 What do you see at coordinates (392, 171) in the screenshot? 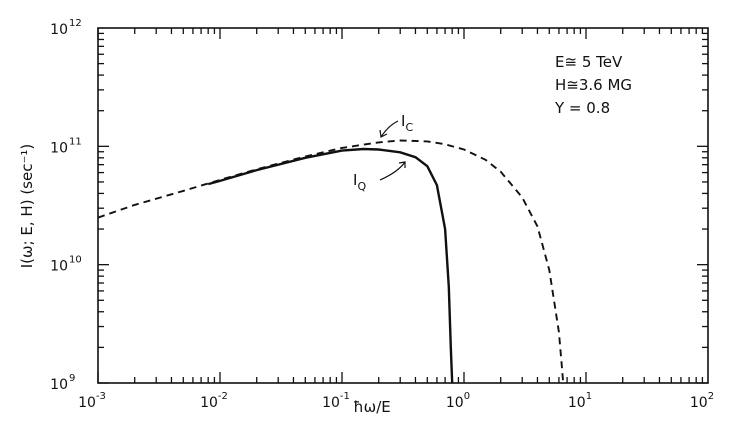
I see `arrow-iq` at bounding box center [392, 171].